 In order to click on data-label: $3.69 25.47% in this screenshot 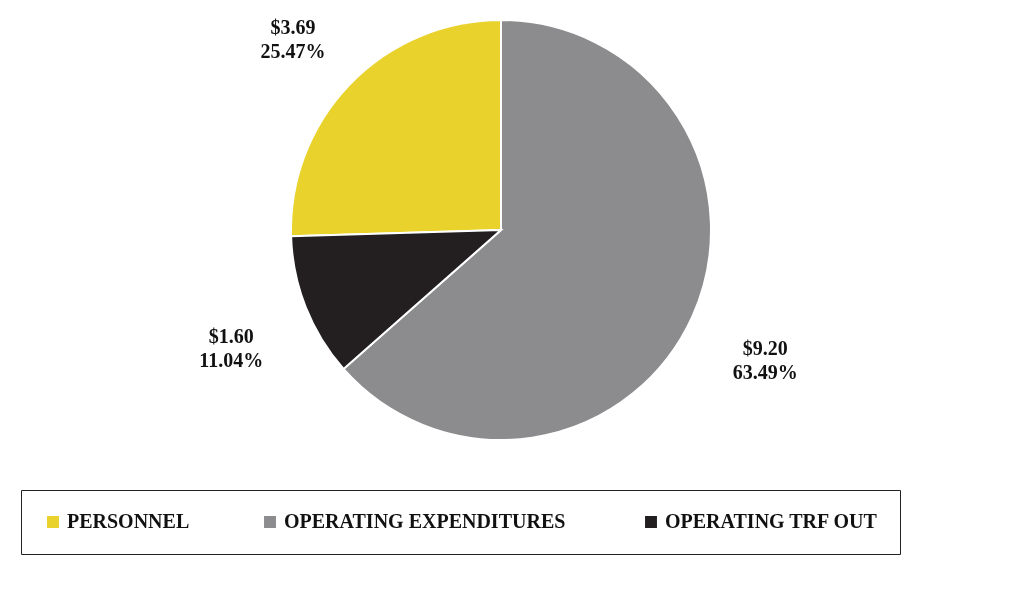, I will do `click(293, 38)`.